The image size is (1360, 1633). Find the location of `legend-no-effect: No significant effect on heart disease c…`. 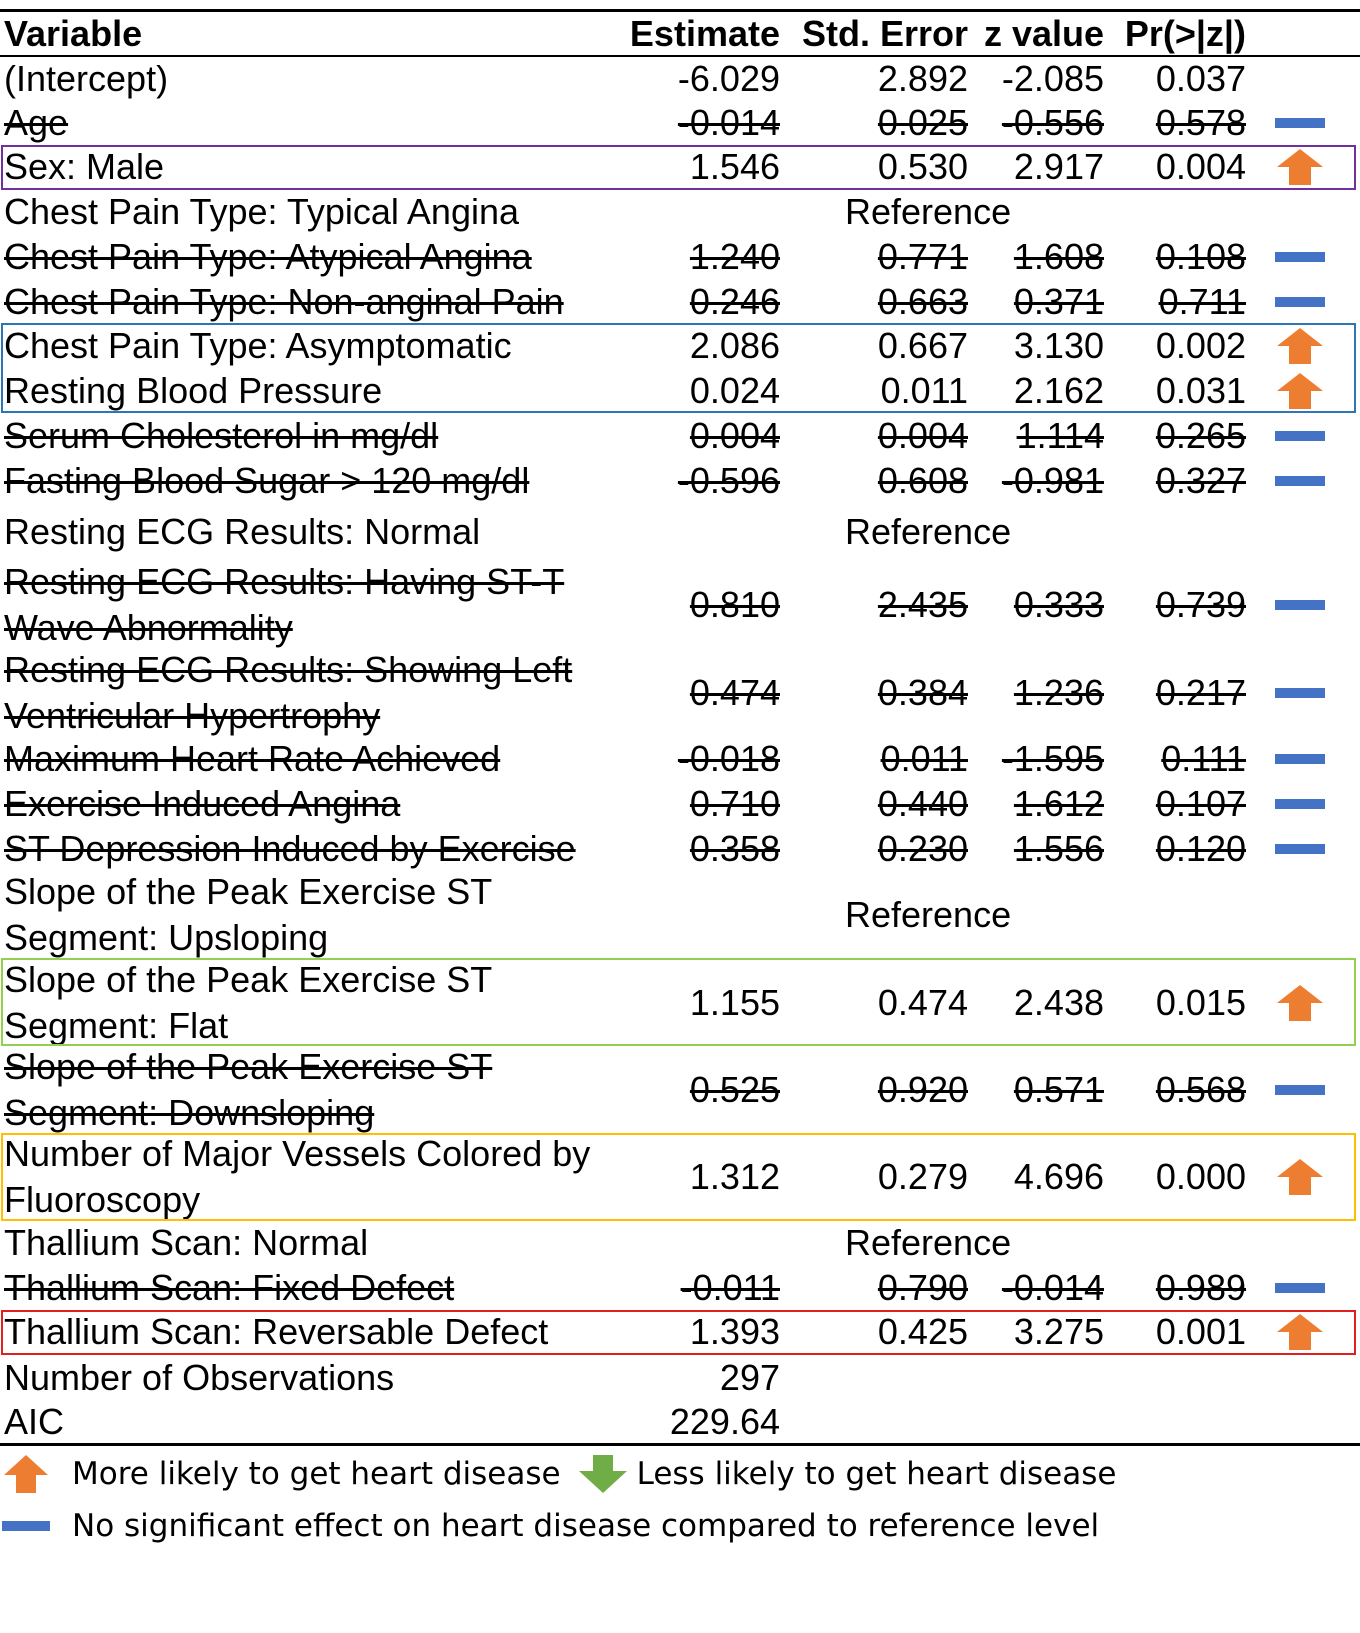

legend-no-effect: No significant effect on heart disease c… is located at coordinates (586, 1526).